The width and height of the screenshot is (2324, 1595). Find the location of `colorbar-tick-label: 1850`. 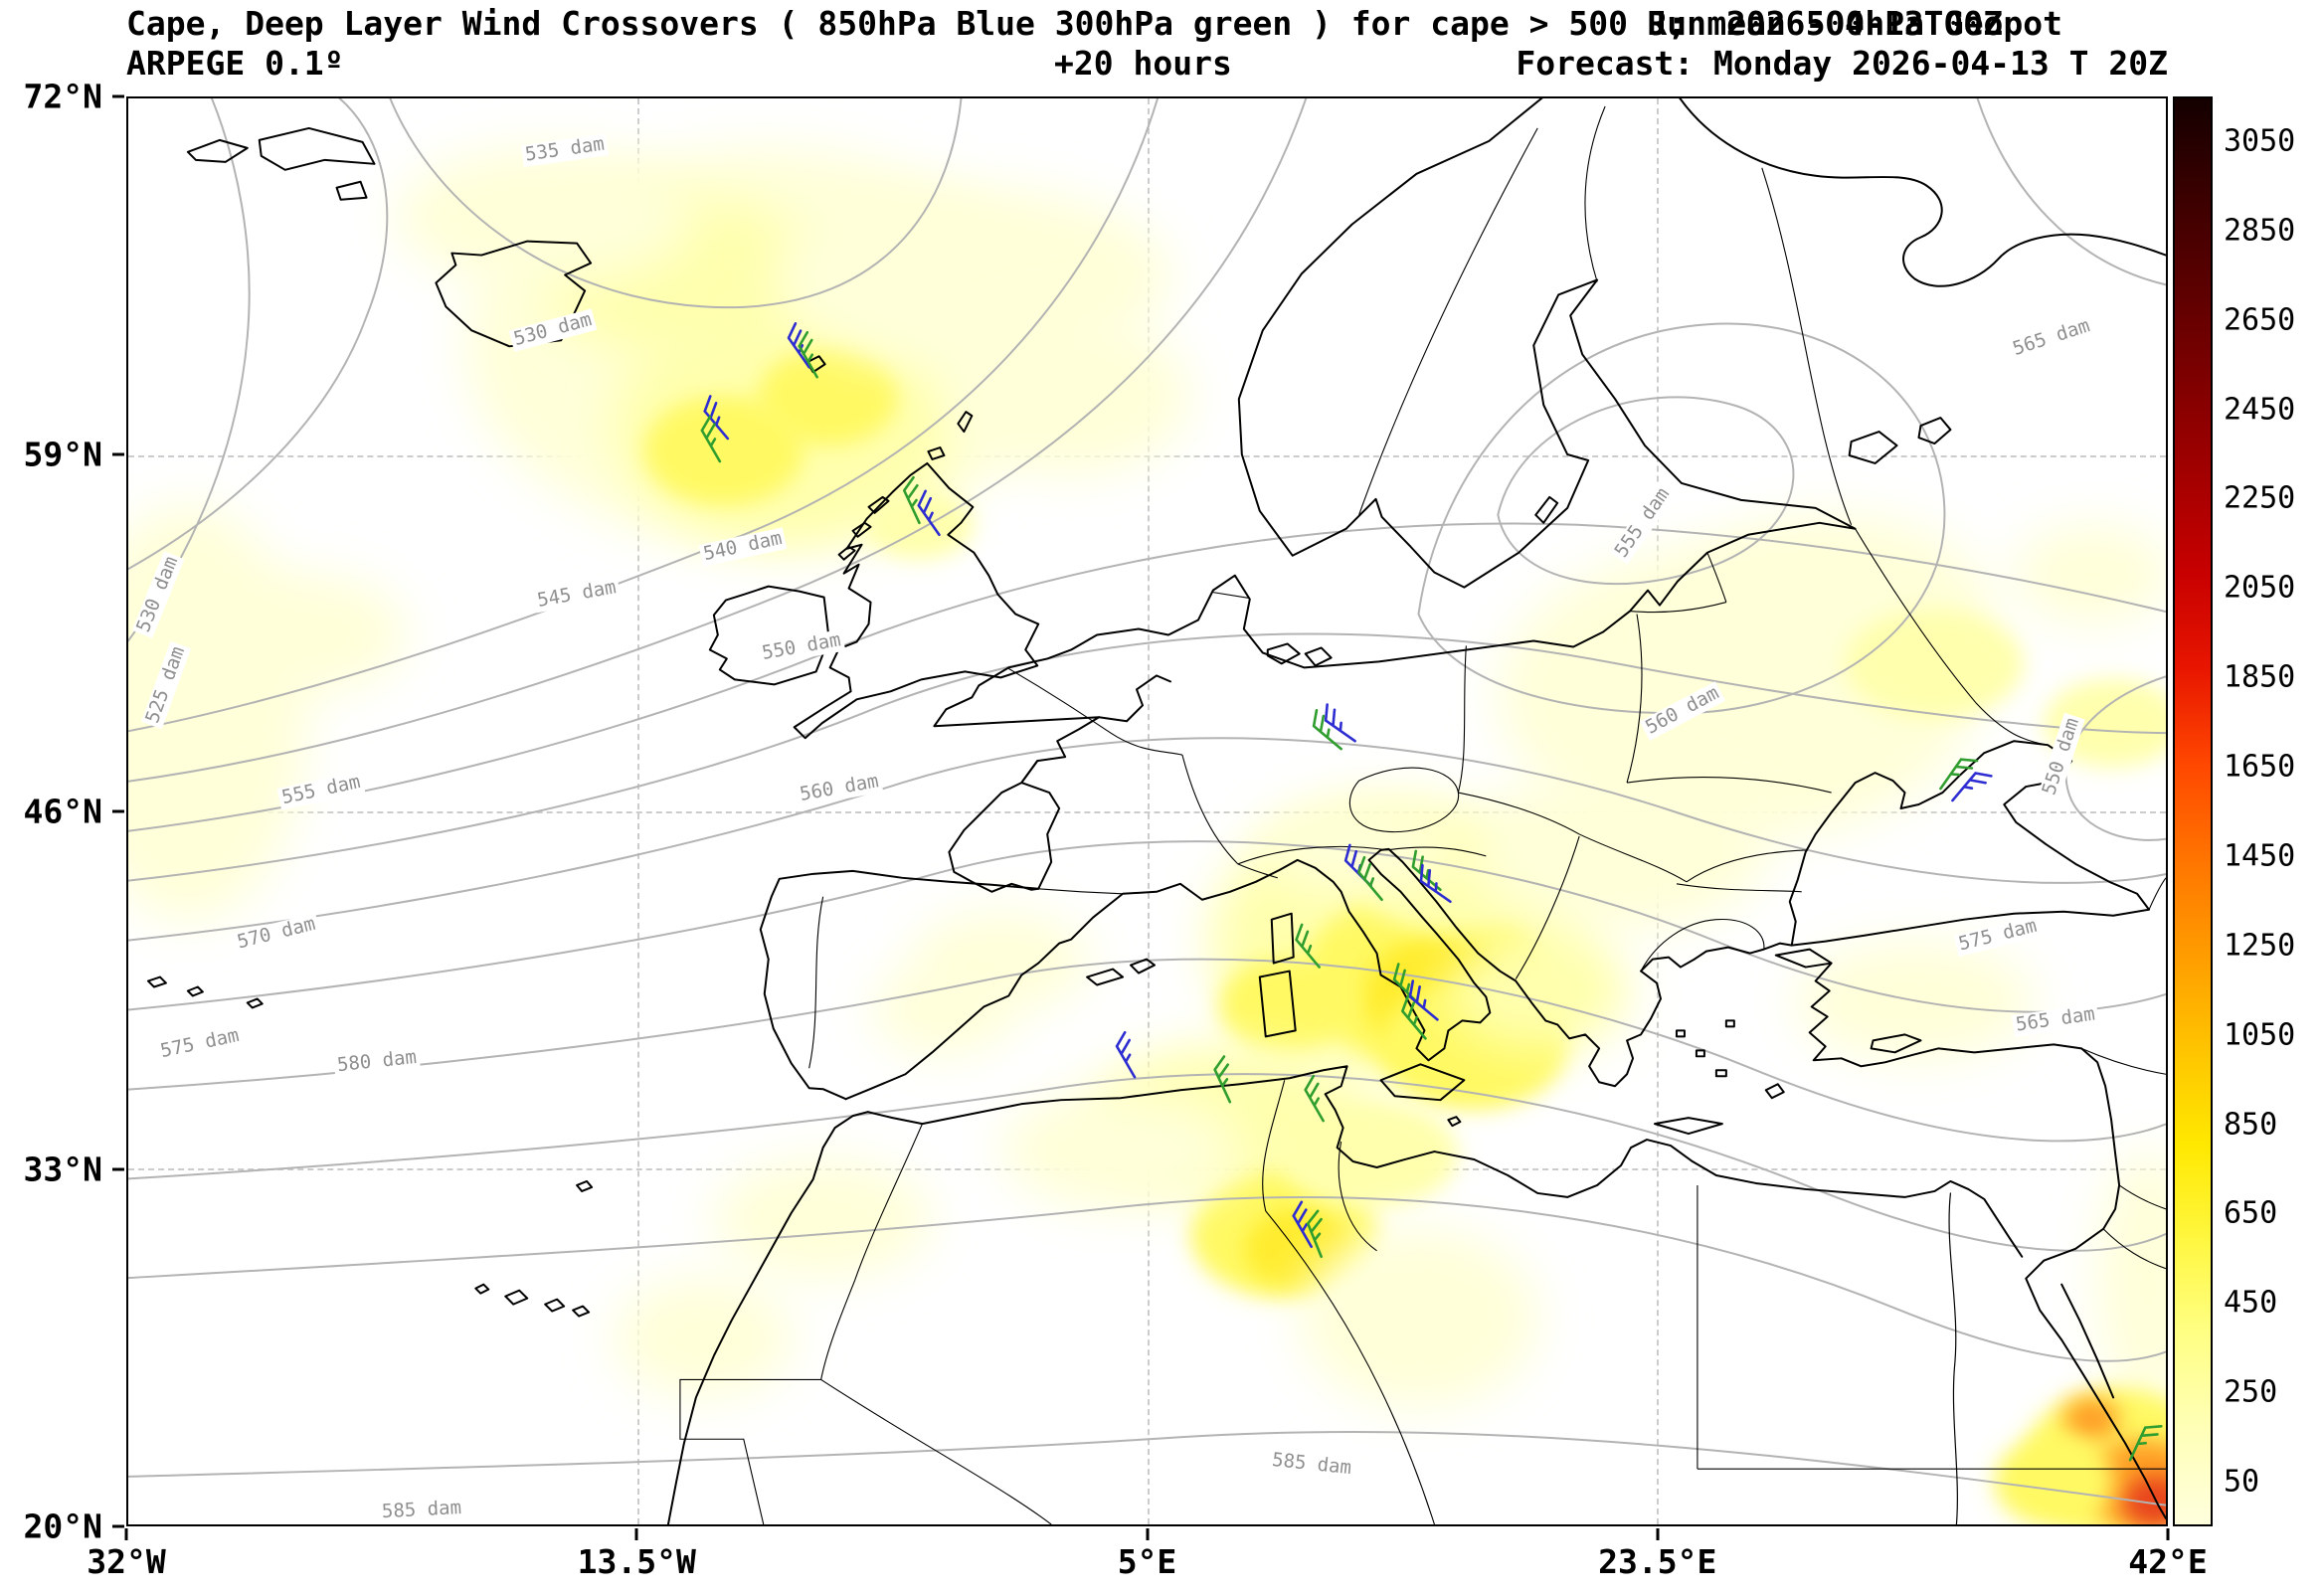

colorbar-tick-label: 1850 is located at coordinates (2260, 677).